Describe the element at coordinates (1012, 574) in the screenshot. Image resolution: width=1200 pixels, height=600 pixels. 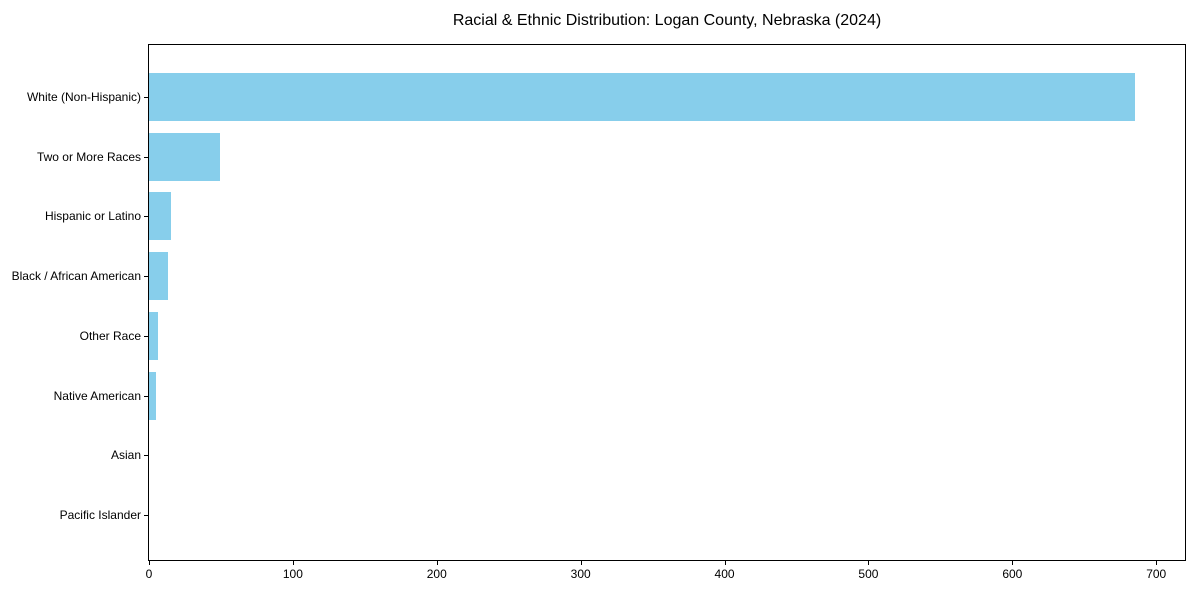
I see `x-tick-label: 600` at that location.